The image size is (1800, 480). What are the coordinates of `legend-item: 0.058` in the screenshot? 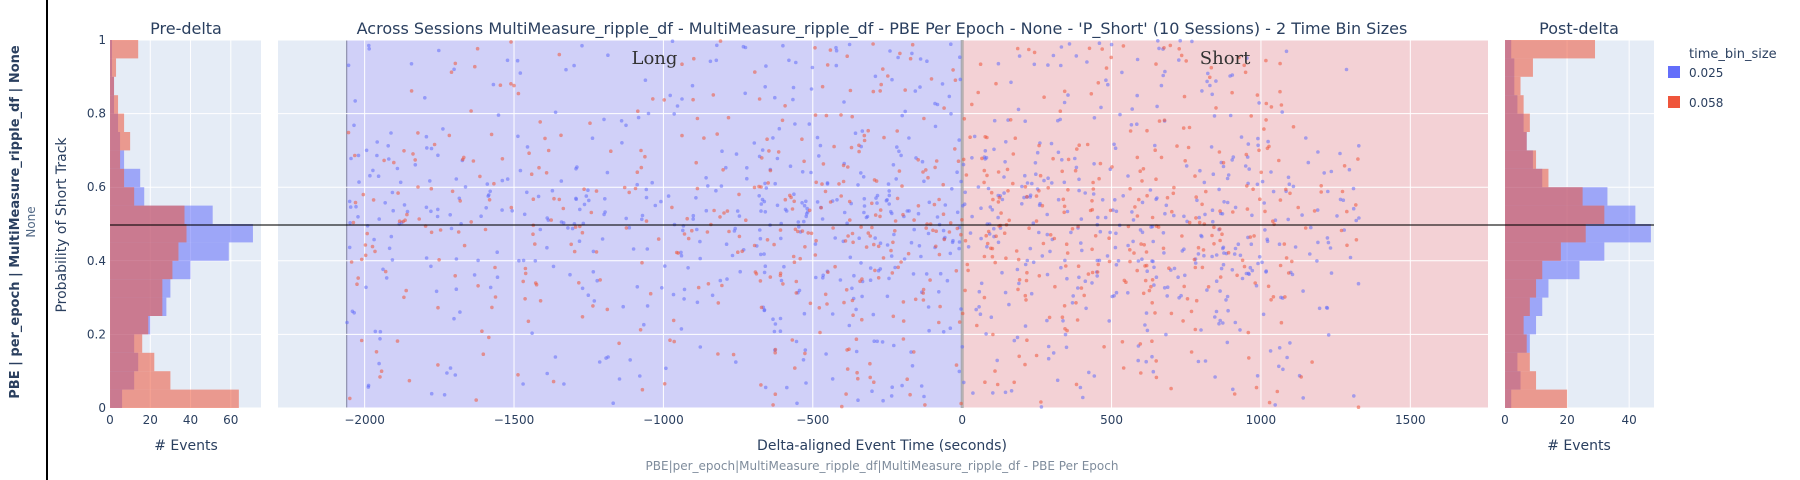 It's located at (1695, 103).